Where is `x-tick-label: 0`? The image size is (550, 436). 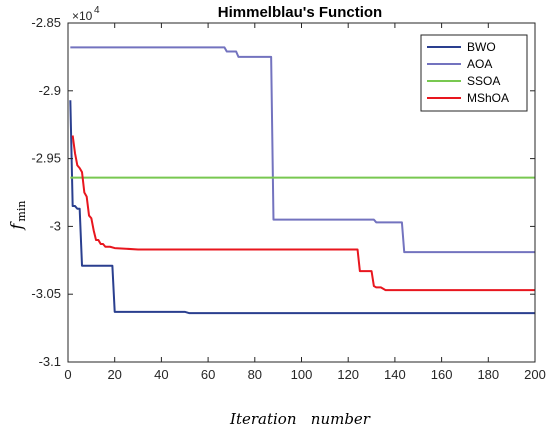 x-tick-label: 0 is located at coordinates (67, 374).